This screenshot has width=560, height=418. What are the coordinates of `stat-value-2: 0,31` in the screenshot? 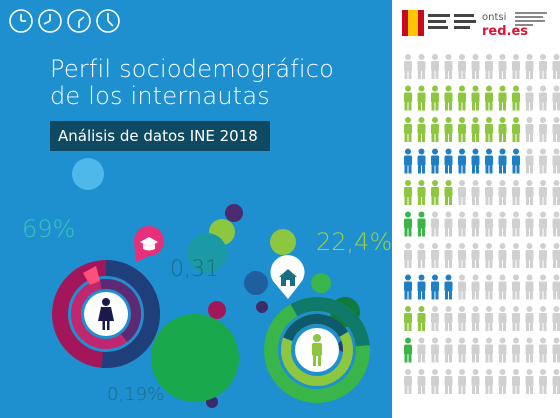 It's located at (194, 269).